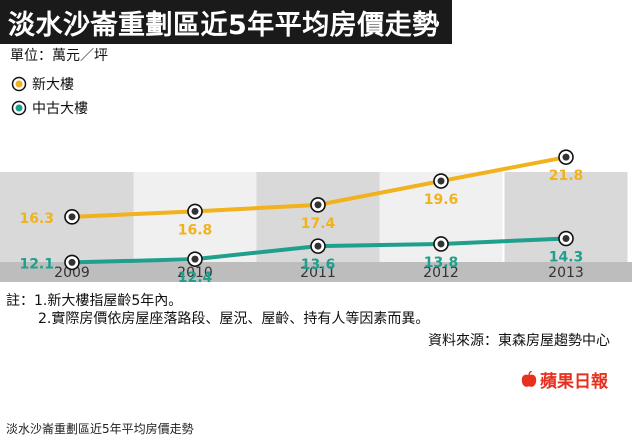 The image size is (632, 444). I want to click on source-credit: 資料來源：東森房屋趨勢中心, so click(519, 341).